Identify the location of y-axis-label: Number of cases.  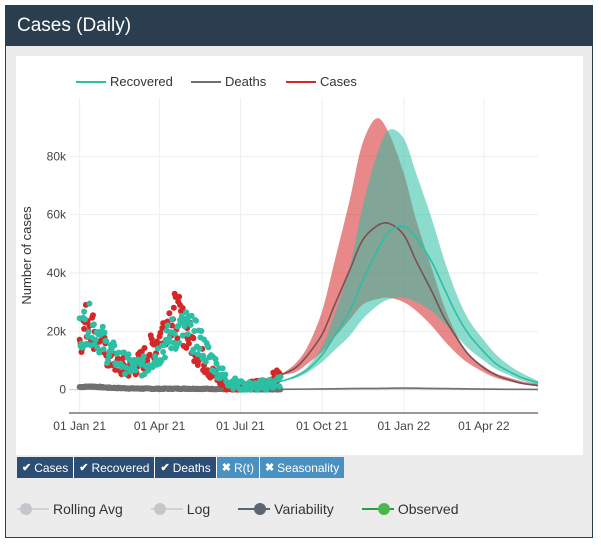
(26, 255).